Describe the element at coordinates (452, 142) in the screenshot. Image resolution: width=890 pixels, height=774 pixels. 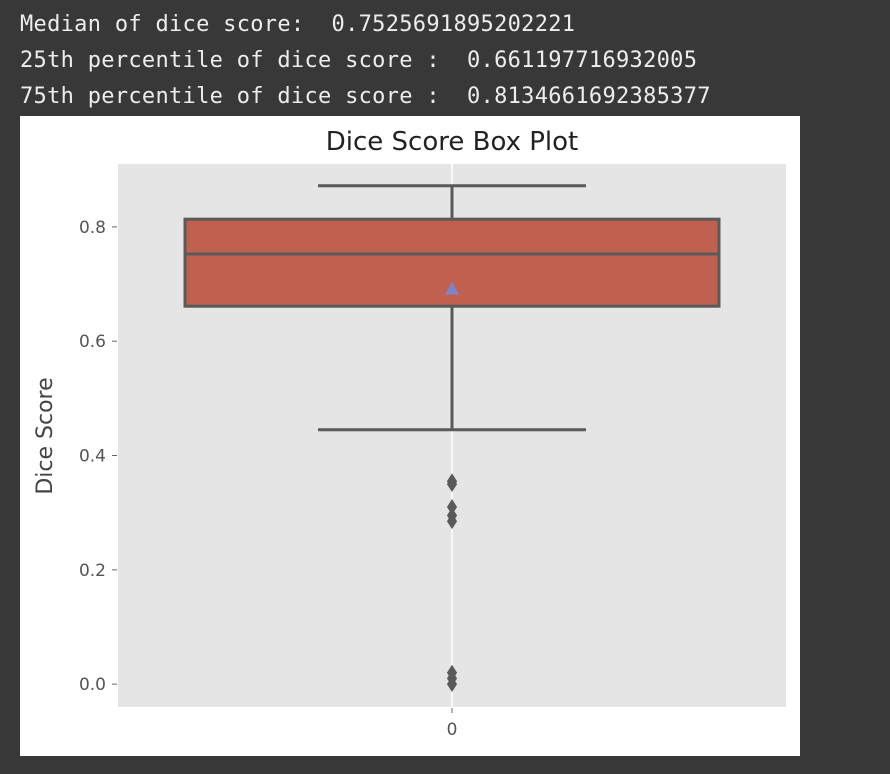
I see `chart-title: Dice Score Box Plot` at that location.